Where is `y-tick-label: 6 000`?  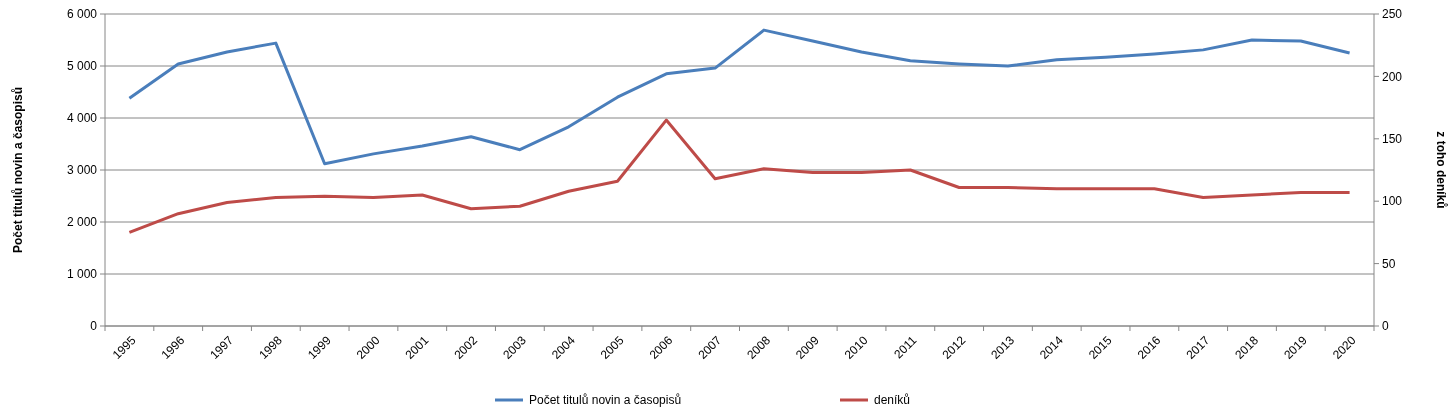
y-tick-label: 6 000 is located at coordinates (82, 14).